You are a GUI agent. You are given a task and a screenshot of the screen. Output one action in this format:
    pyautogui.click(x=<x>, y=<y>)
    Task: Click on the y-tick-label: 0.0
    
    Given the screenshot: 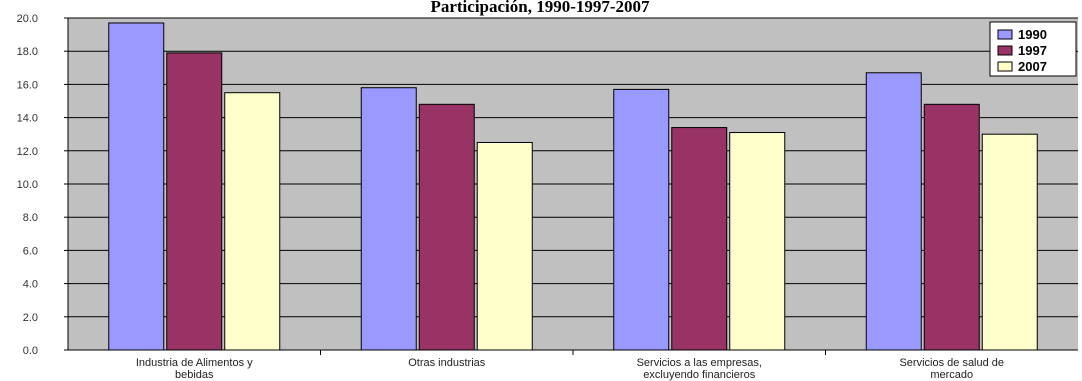 What is the action you would take?
    pyautogui.click(x=30, y=351)
    